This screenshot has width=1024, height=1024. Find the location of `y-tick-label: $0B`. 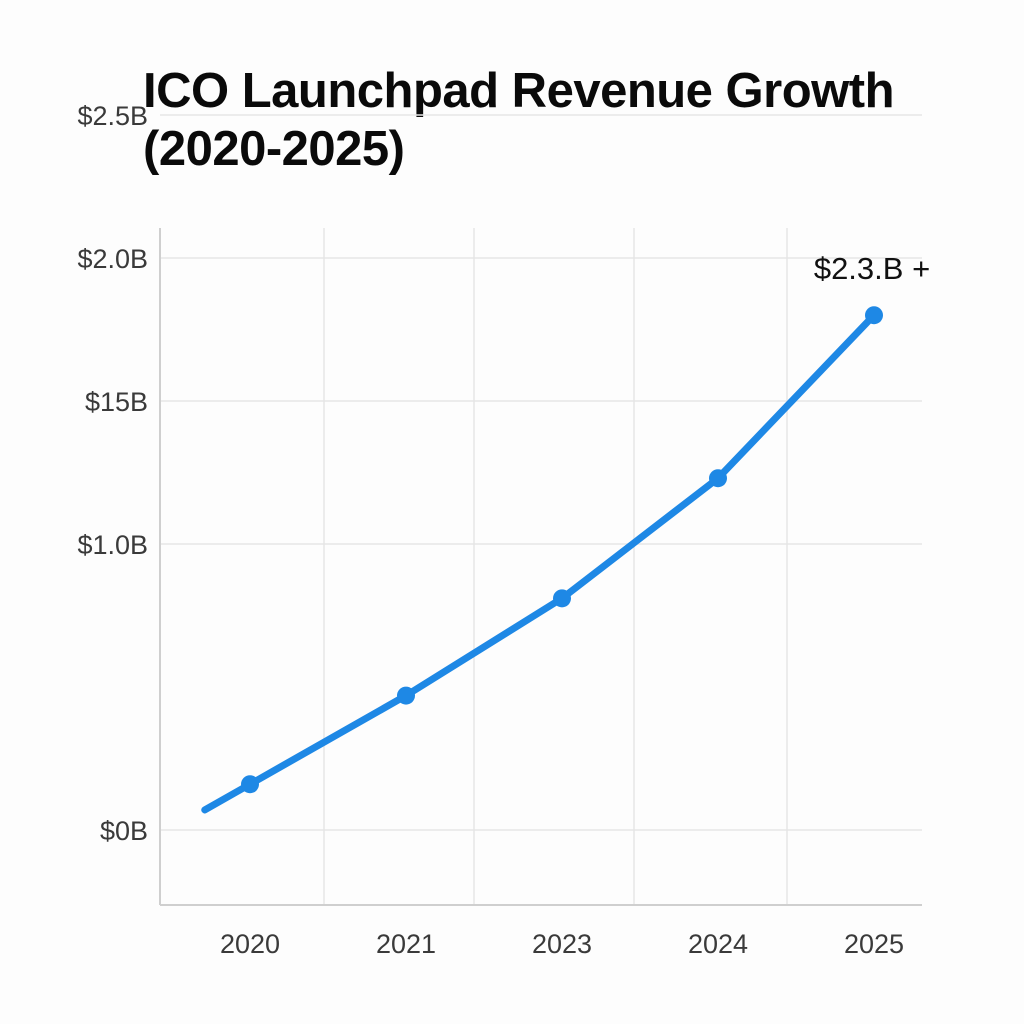

y-tick-label: $0B is located at coordinates (124, 831).